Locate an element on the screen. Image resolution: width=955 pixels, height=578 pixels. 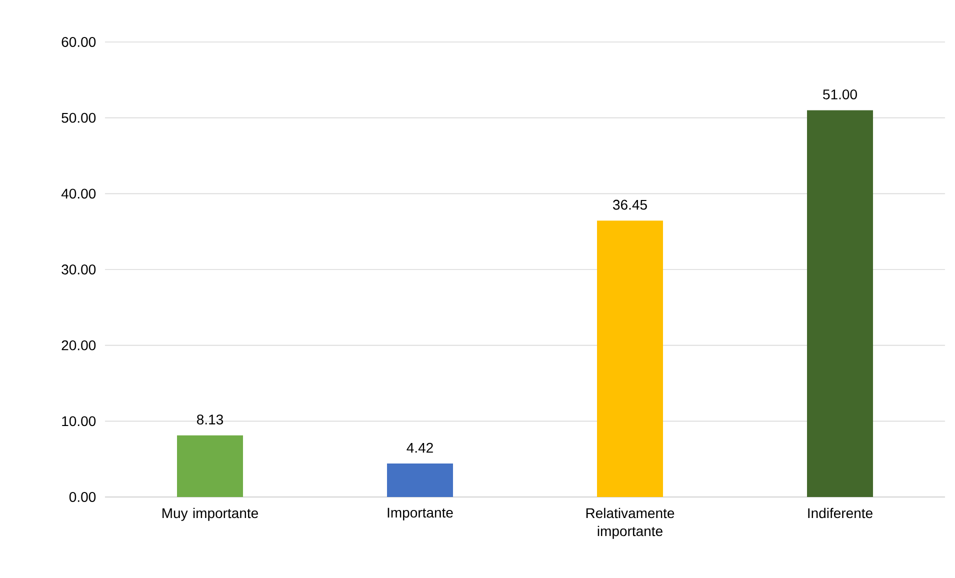
y-tick-label: 30.00 is located at coordinates (79, 269).